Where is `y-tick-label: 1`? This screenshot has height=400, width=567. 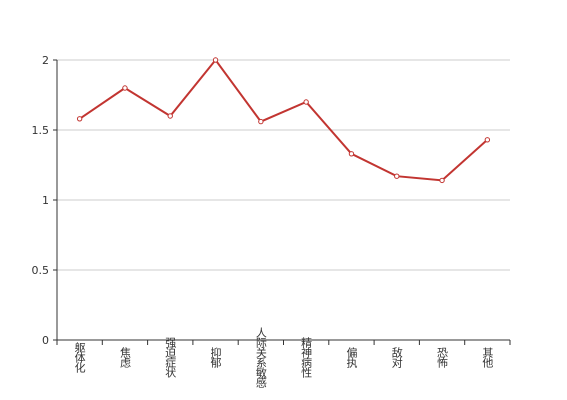 y-tick-label: 1 is located at coordinates (45, 200).